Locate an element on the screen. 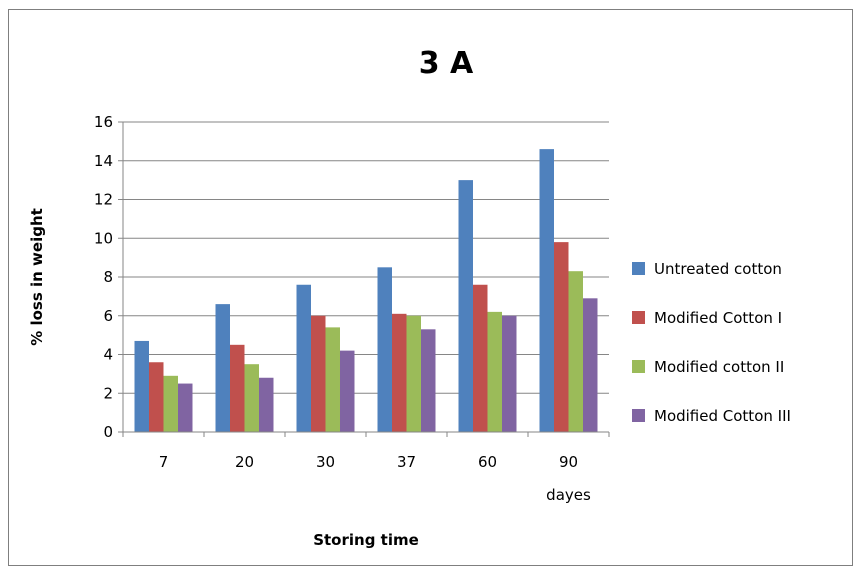  y-tick-label: 16 is located at coordinates (103, 122).